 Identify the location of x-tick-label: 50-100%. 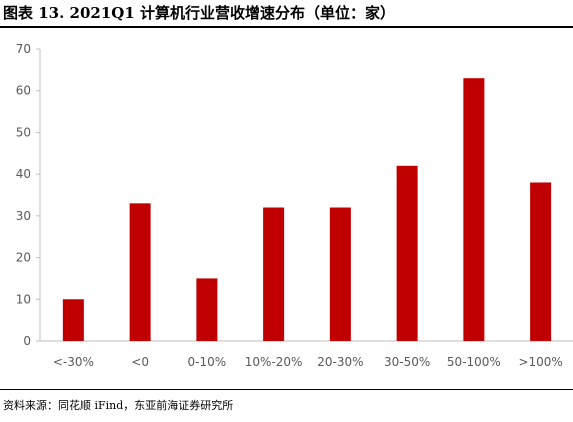
(474, 362).